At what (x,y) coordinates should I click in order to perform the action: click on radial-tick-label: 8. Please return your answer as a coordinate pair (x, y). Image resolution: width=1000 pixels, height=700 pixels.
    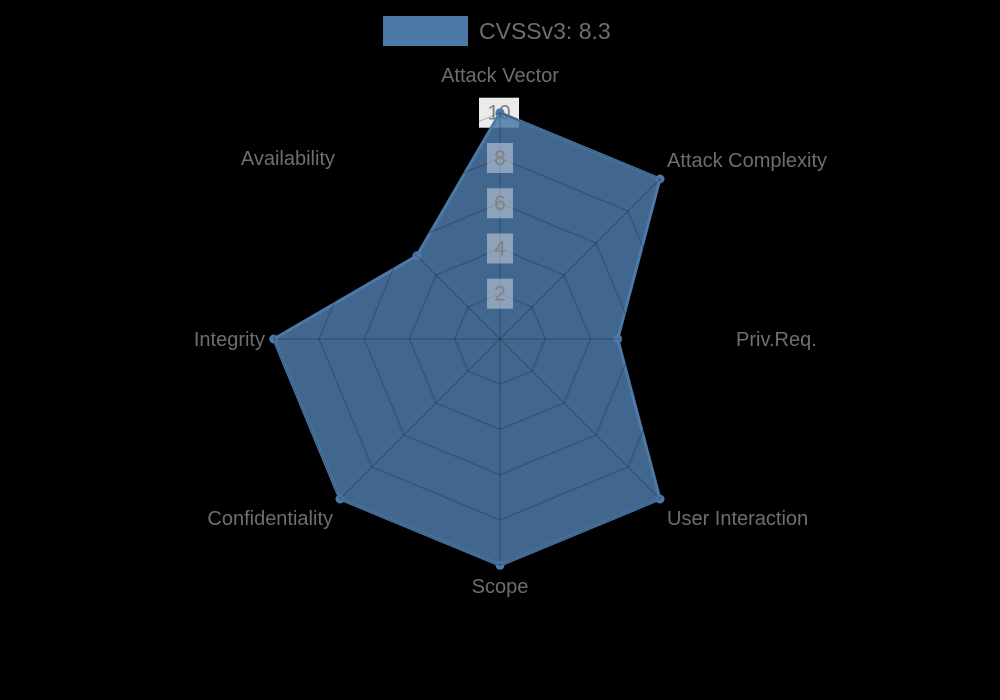
    Looking at the image, I should click on (500, 158).